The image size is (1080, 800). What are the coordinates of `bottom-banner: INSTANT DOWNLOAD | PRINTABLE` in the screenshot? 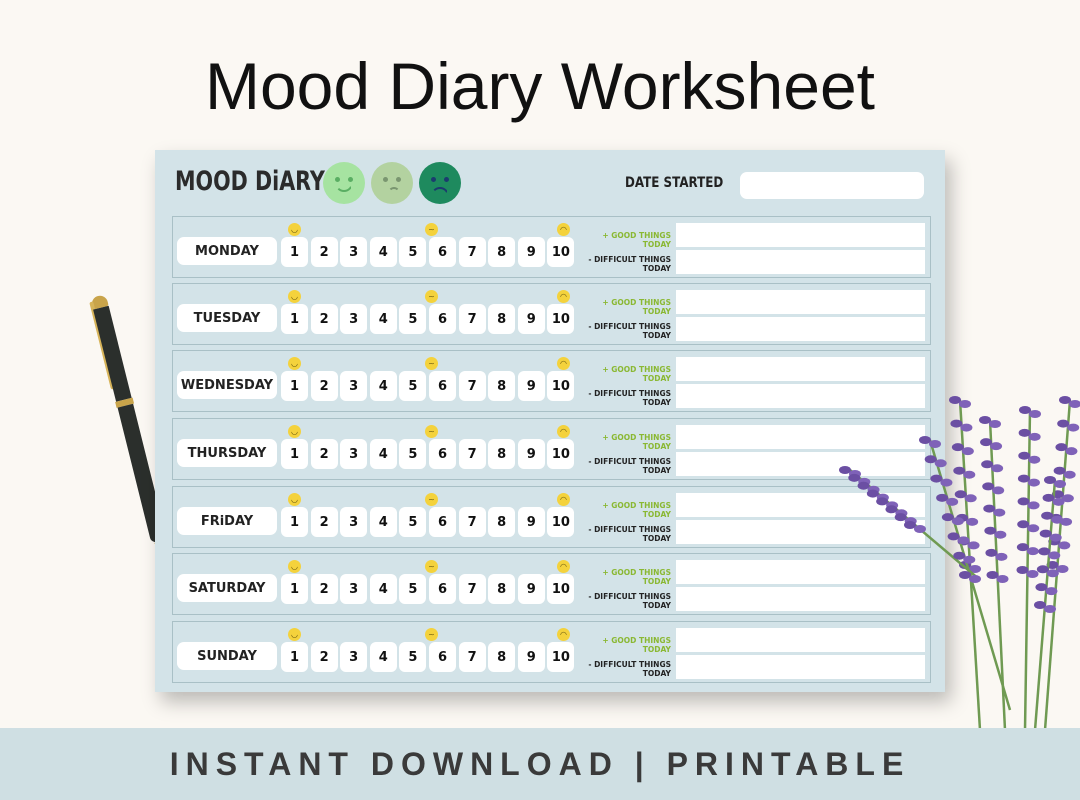 It's located at (540, 764).